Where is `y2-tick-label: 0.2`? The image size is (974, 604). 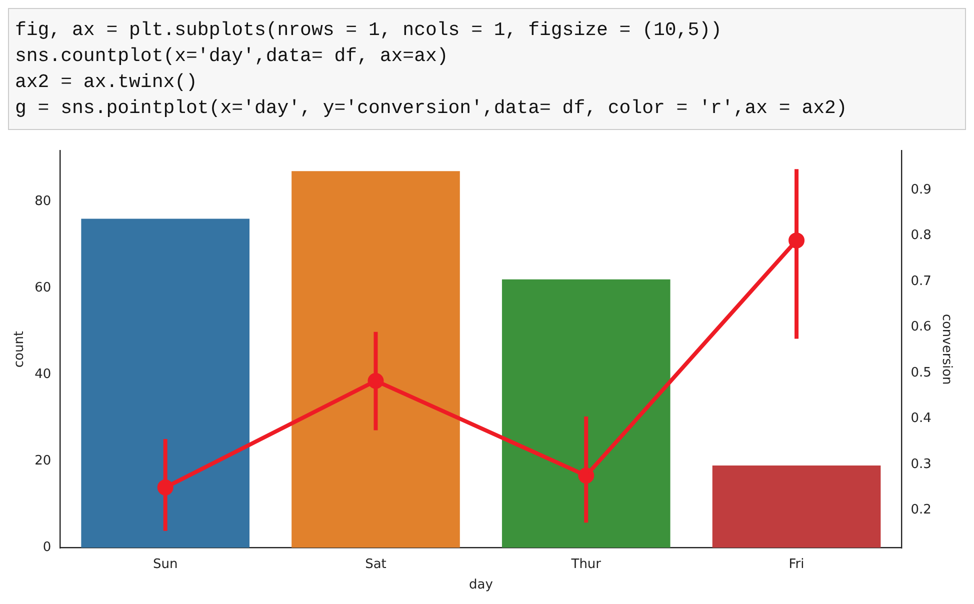 y2-tick-label: 0.2 is located at coordinates (921, 510).